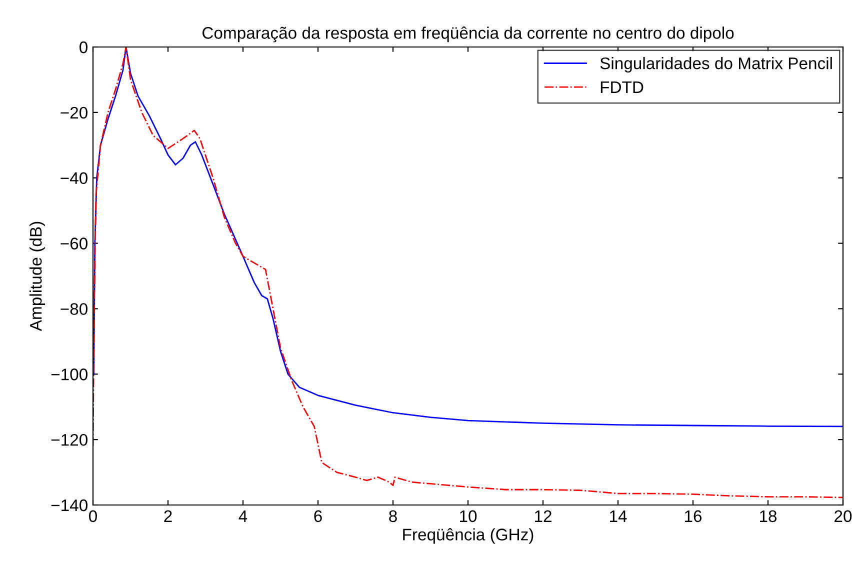  Describe the element at coordinates (243, 516) in the screenshot. I see `x-tick-label: 4` at that location.